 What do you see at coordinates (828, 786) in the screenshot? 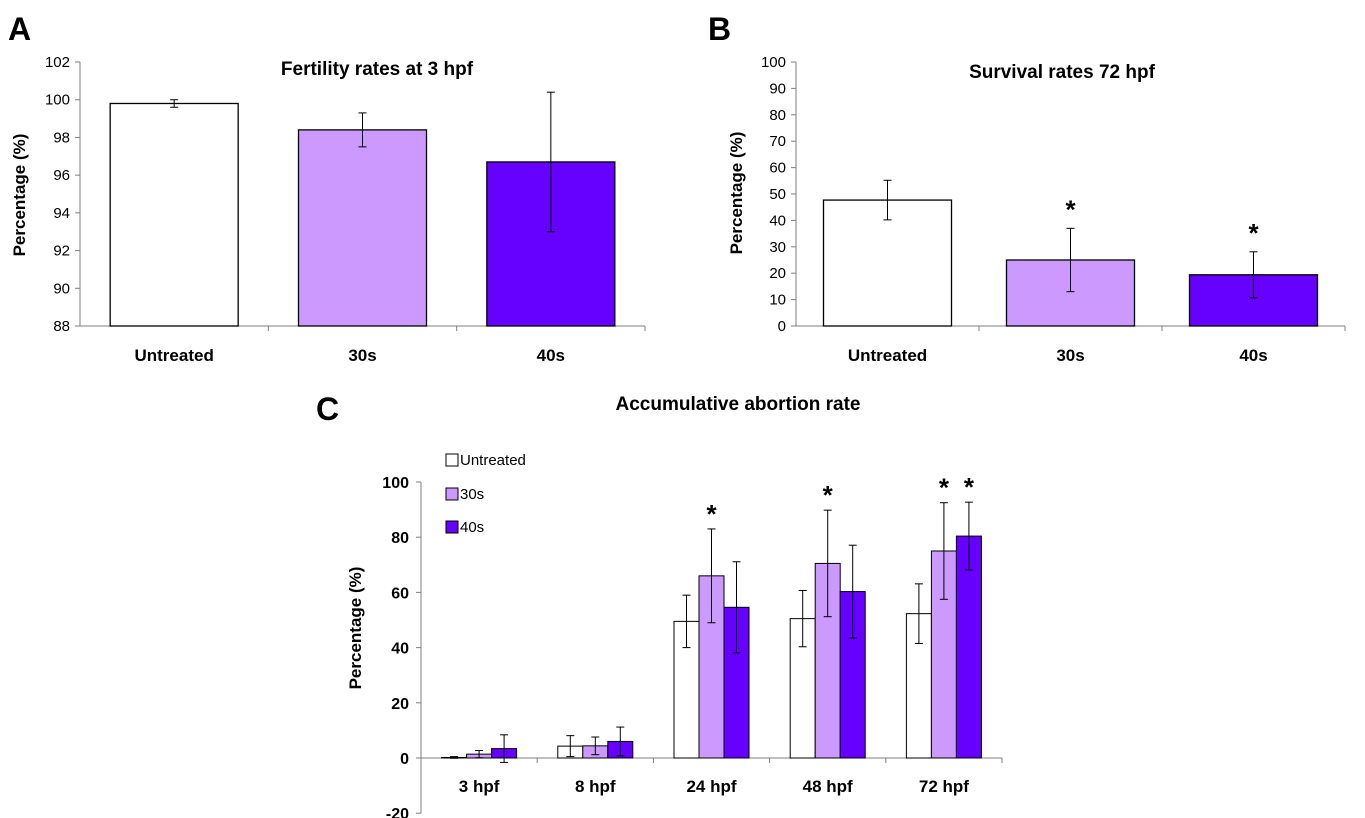
I see `category-label: 48 hpf` at bounding box center [828, 786].